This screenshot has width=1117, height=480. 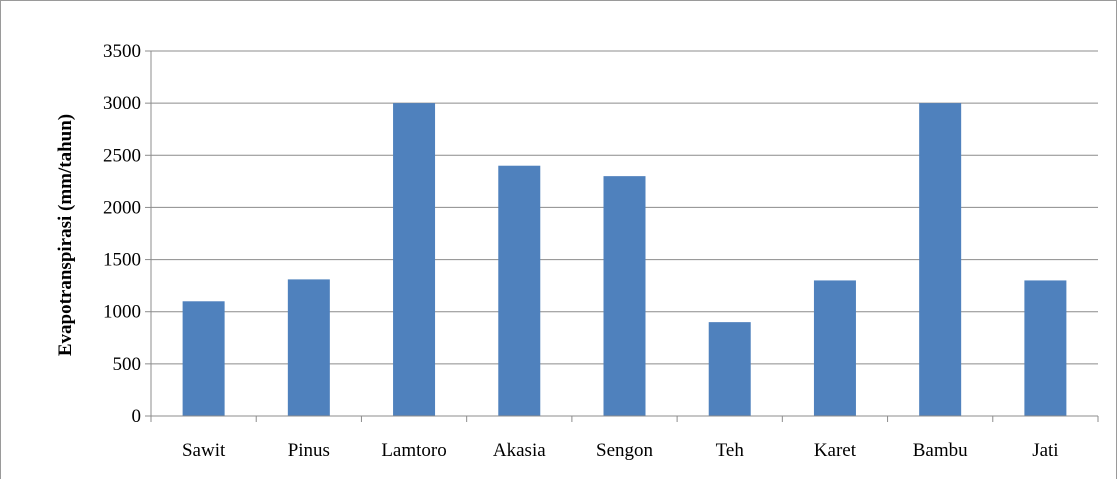 I want to click on x-category-label: Sawit, so click(x=204, y=450).